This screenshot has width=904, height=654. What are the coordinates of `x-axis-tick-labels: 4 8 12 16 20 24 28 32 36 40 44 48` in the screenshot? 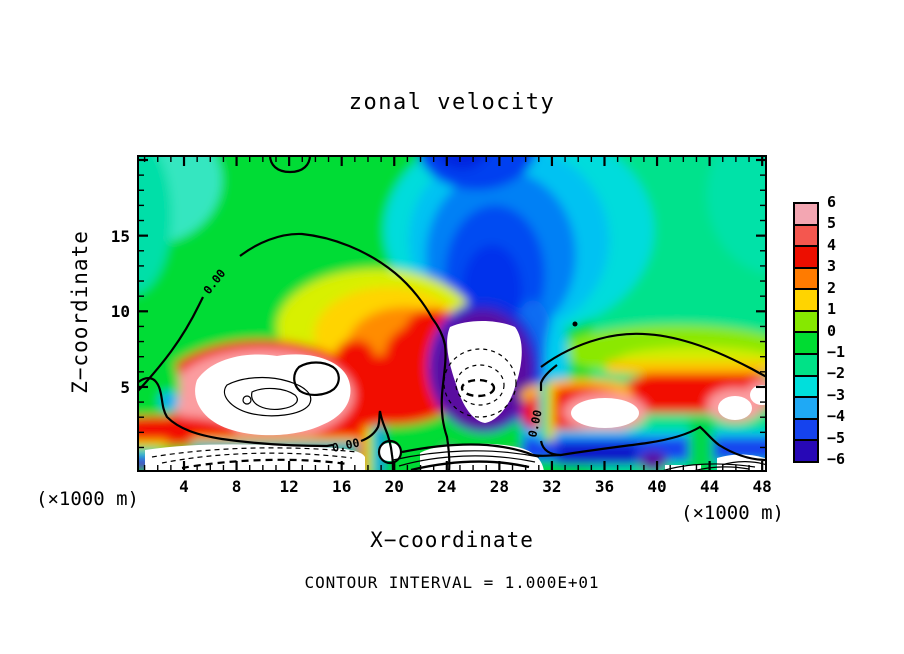 It's located at (454, 488).